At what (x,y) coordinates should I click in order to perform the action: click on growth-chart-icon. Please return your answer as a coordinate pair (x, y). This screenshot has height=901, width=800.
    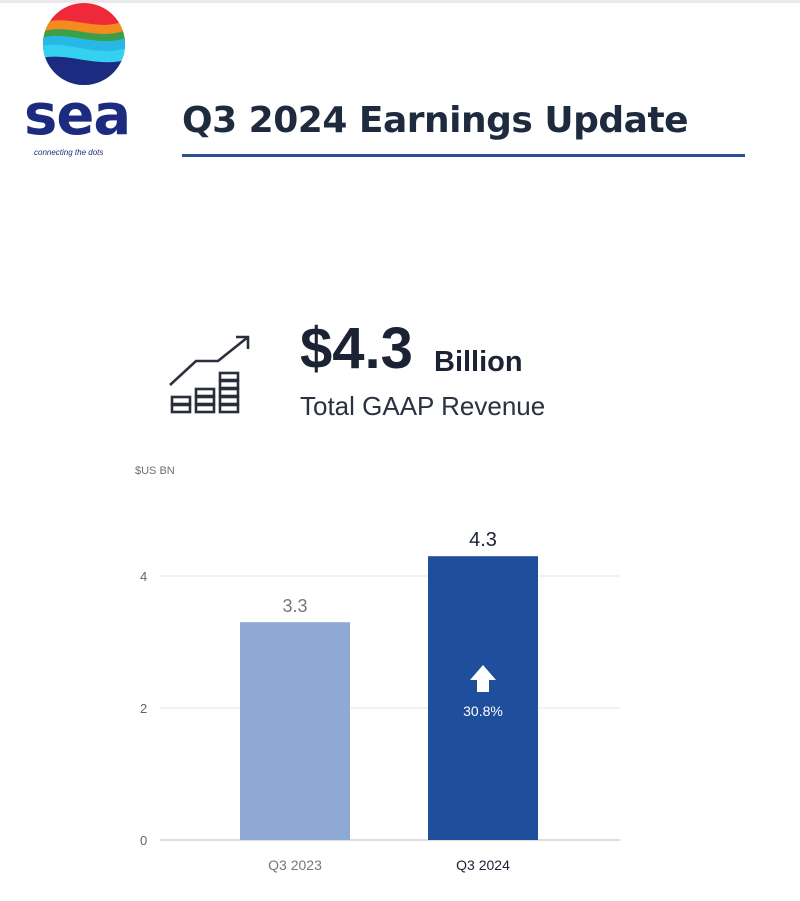
    Looking at the image, I should click on (209, 374).